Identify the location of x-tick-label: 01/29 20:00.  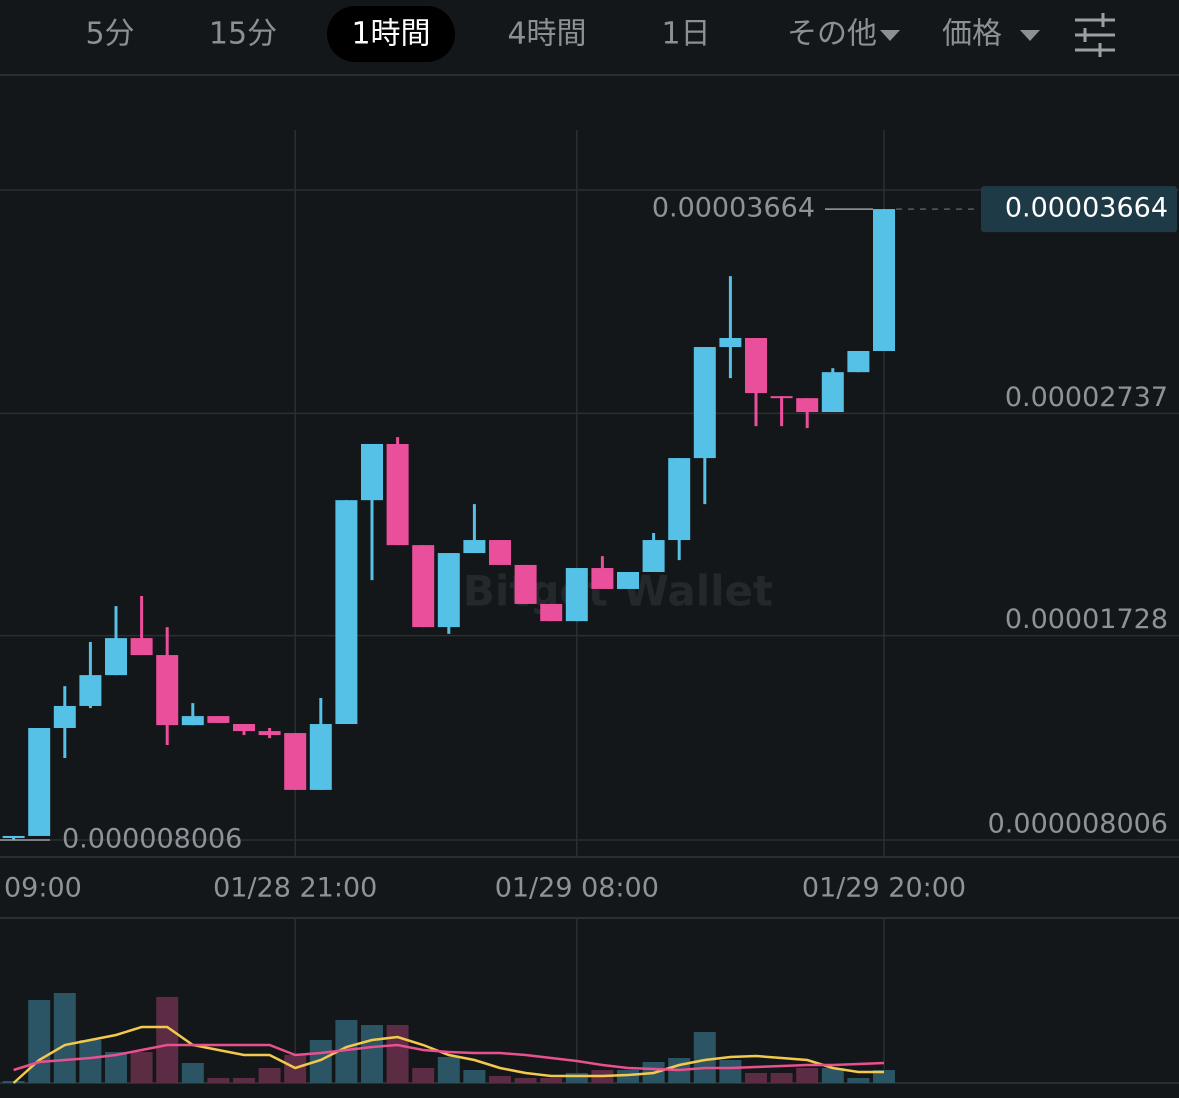
(884, 888).